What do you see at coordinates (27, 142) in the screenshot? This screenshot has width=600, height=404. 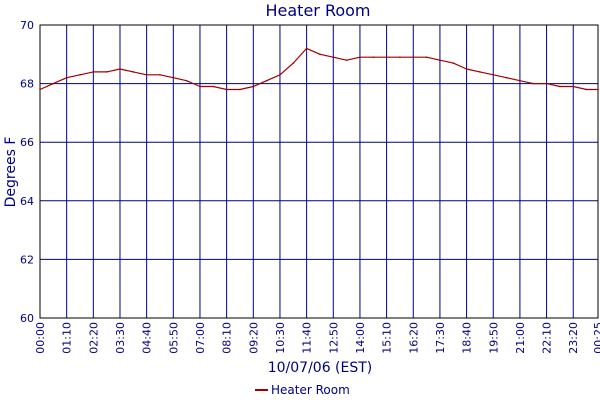 I see `y-tick-label: 66` at bounding box center [27, 142].